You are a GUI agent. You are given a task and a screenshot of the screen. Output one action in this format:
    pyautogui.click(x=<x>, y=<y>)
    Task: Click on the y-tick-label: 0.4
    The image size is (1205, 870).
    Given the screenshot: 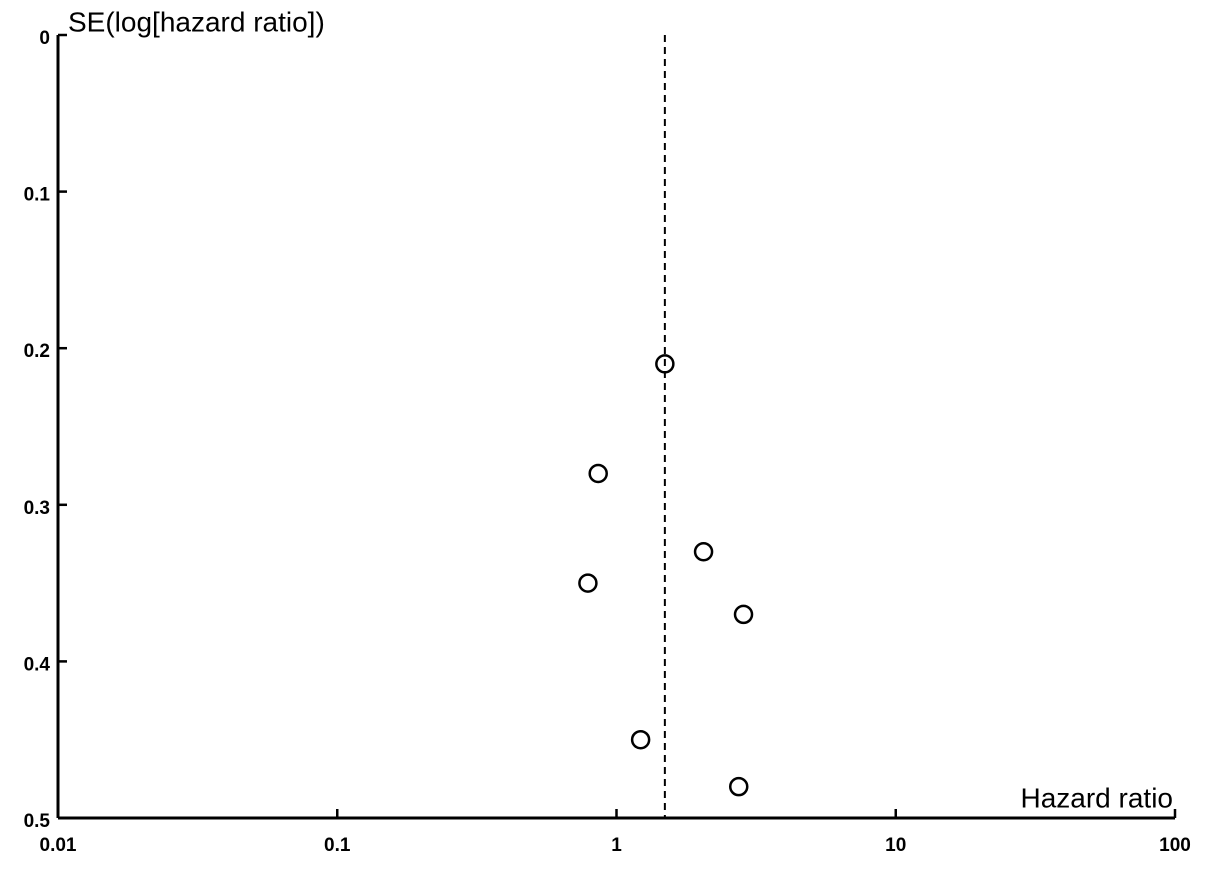 What is the action you would take?
    pyautogui.click(x=37, y=664)
    